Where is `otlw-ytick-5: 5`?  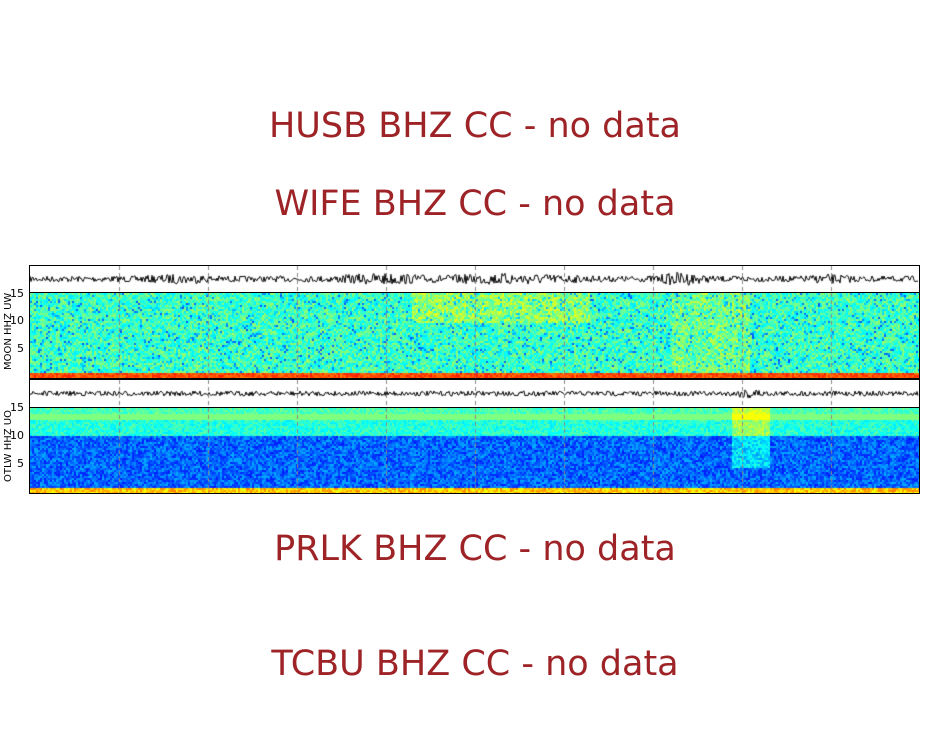
otlw-ytick-5: 5 is located at coordinates (20, 463).